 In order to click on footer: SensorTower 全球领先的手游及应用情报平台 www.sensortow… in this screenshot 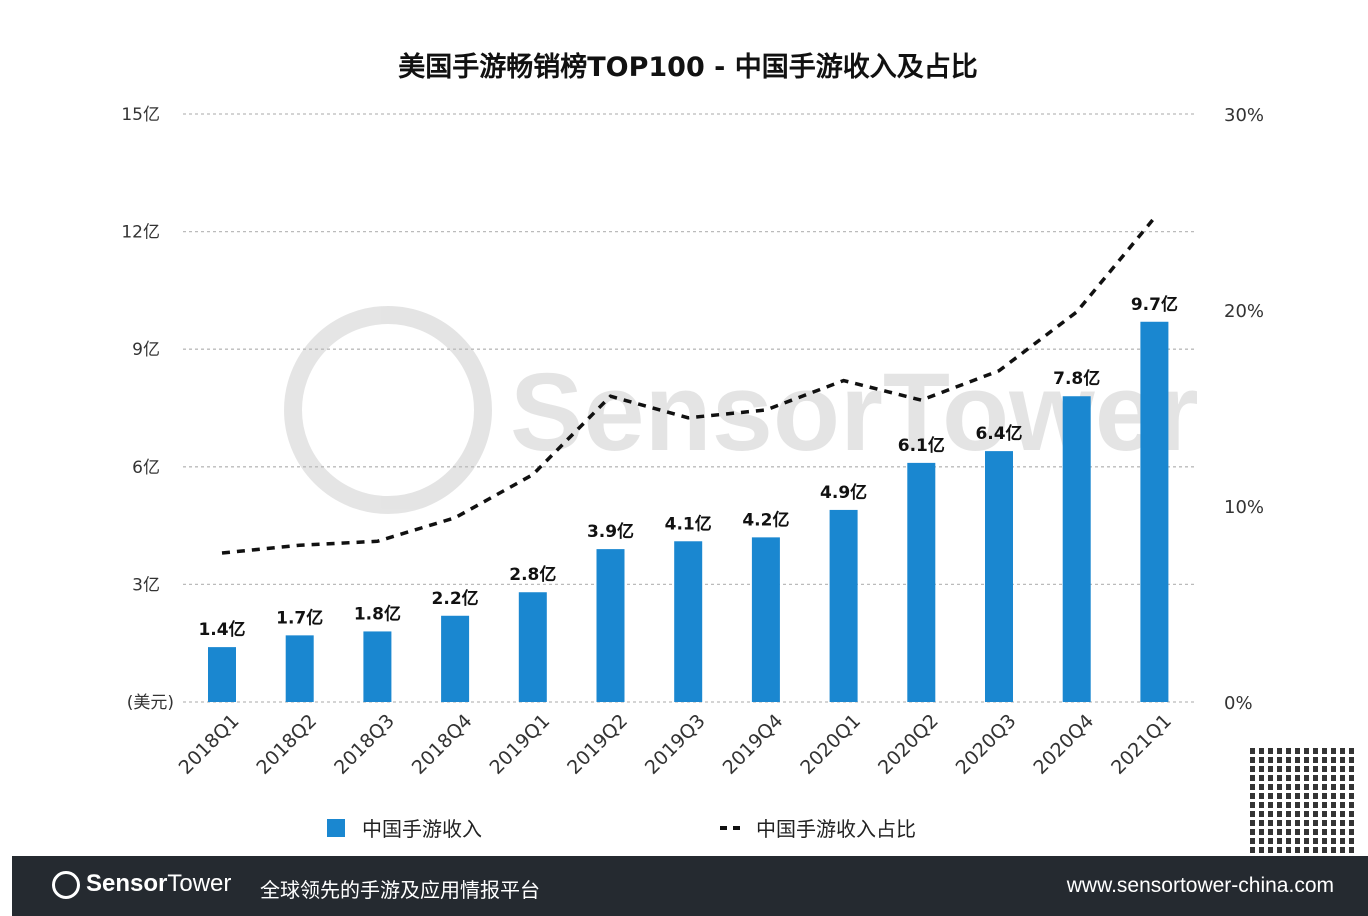, I will do `click(690, 886)`.